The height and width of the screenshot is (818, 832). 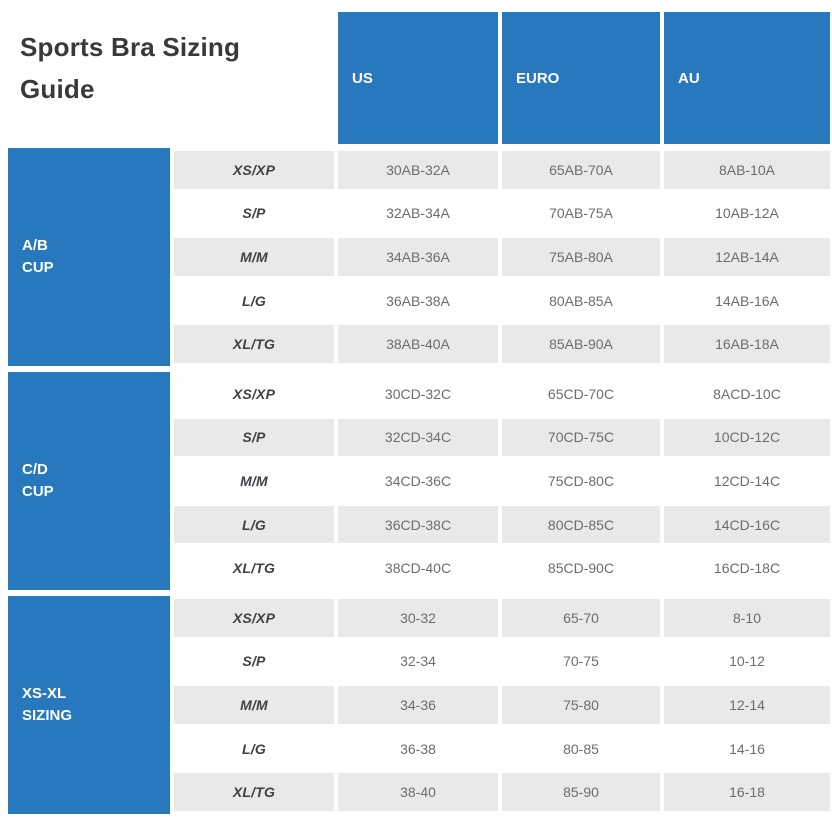 I want to click on table-row: M/M 34-36 75-80 12-14, so click(x=503, y=705).